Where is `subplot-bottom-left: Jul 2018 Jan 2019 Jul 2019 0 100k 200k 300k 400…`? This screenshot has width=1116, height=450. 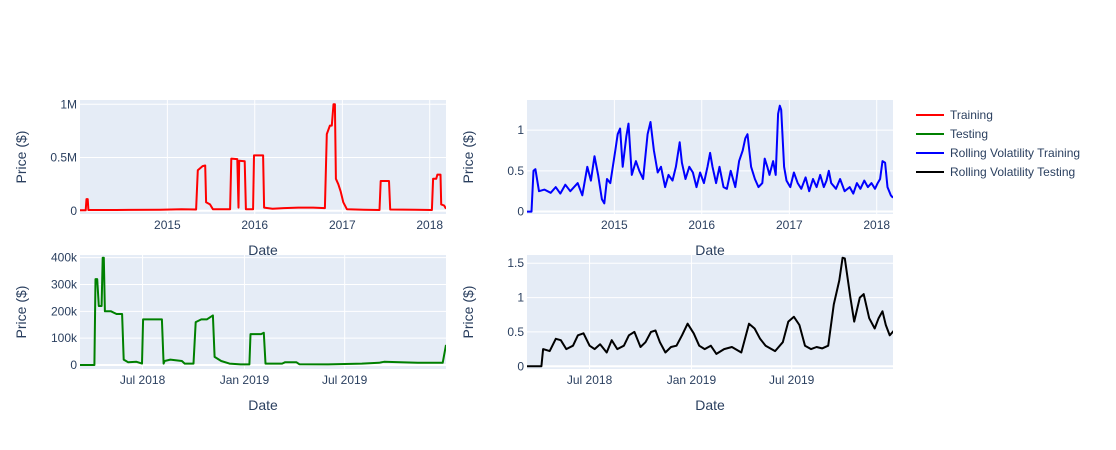
subplot-bottom-left: Jul 2018 Jan 2019 Jul 2019 0 100k 200k 300k 400… is located at coordinates (229, 332).